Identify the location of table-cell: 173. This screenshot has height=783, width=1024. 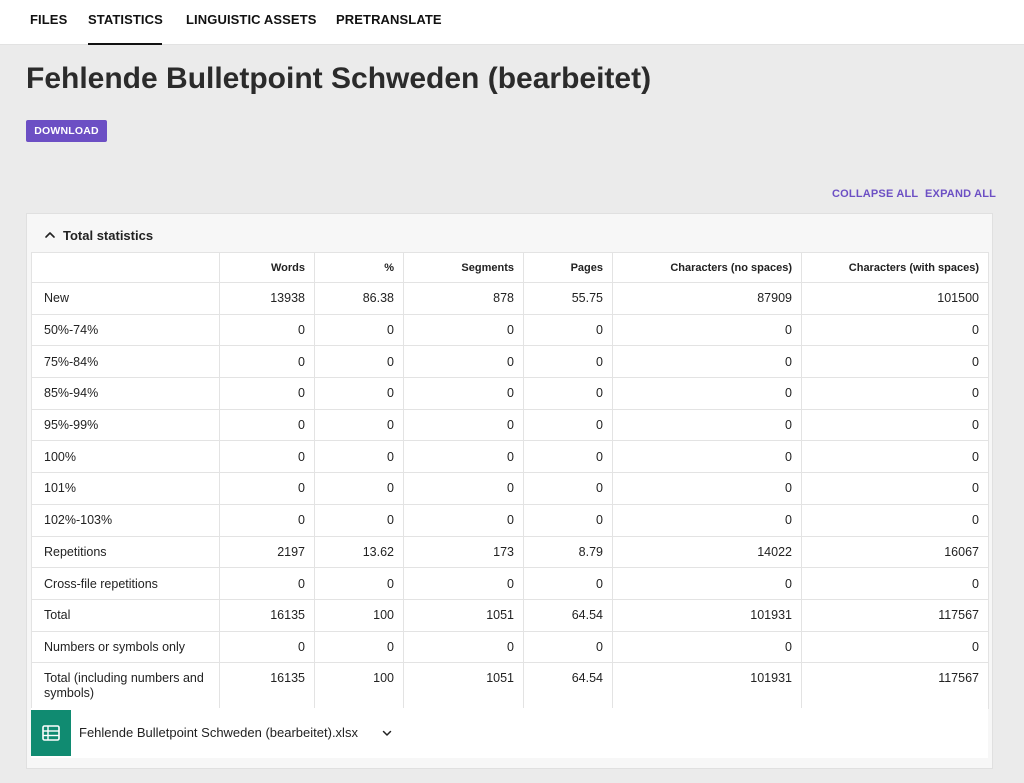
(463, 552).